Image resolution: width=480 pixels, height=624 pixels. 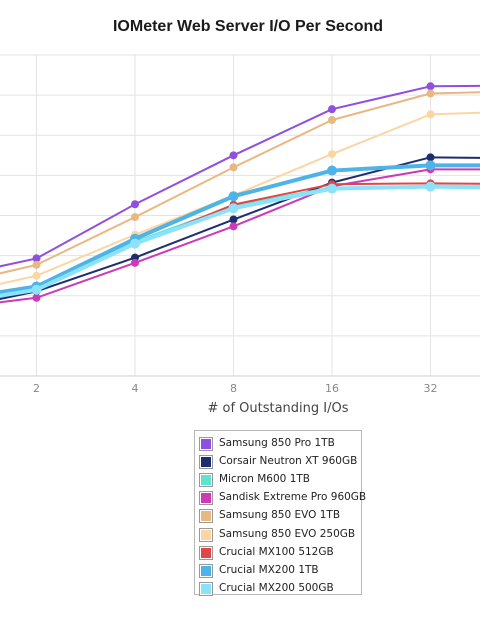 What do you see at coordinates (277, 443) in the screenshot?
I see `legend-label: Samsung 850 Pro 1TB` at bounding box center [277, 443].